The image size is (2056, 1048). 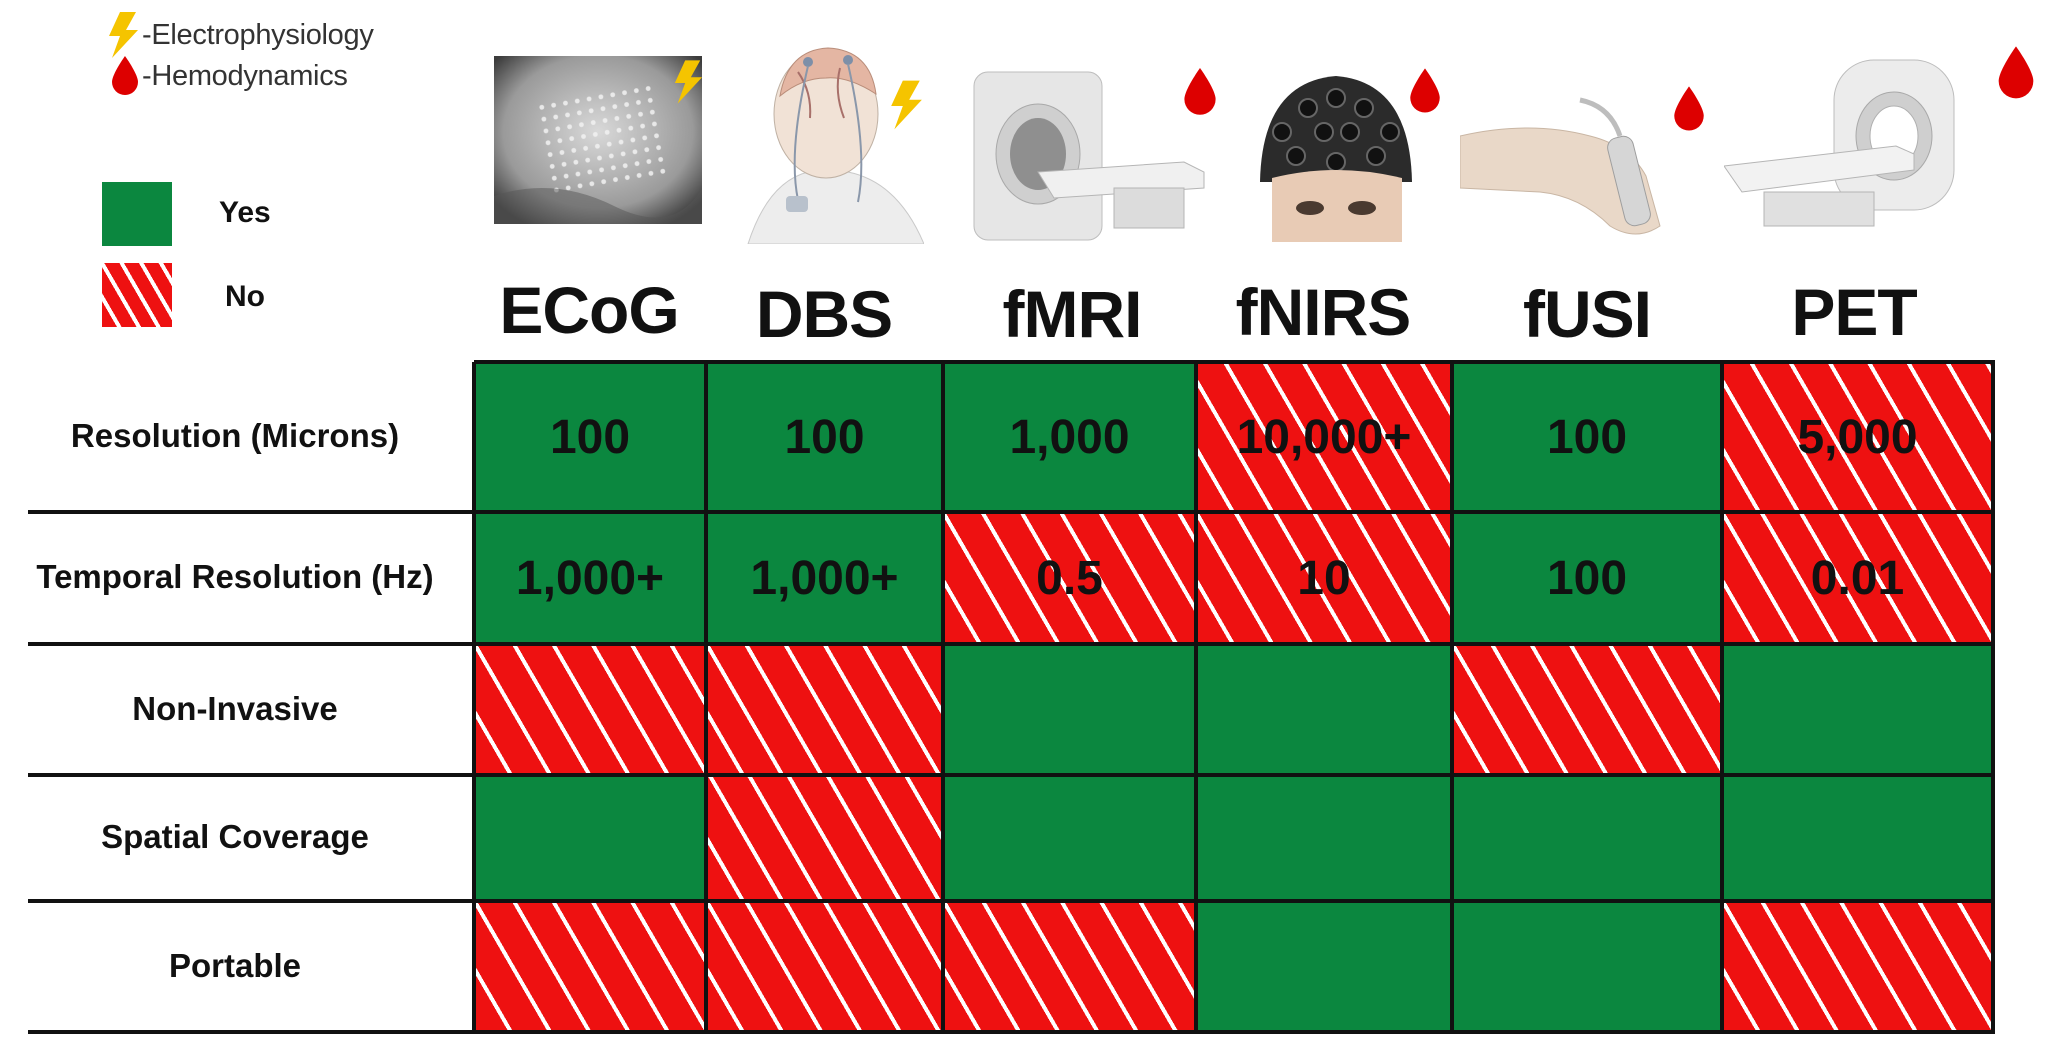 I want to click on fmri-image, so click(x=1089, y=156).